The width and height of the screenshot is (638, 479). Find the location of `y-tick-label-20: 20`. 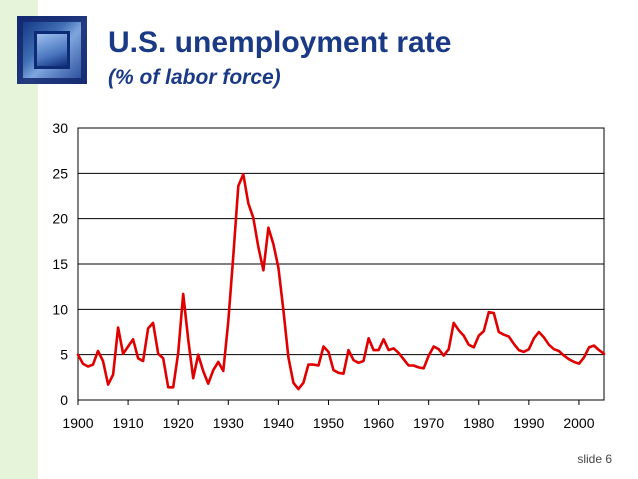

y-tick-label-20: 20 is located at coordinates (60, 219).